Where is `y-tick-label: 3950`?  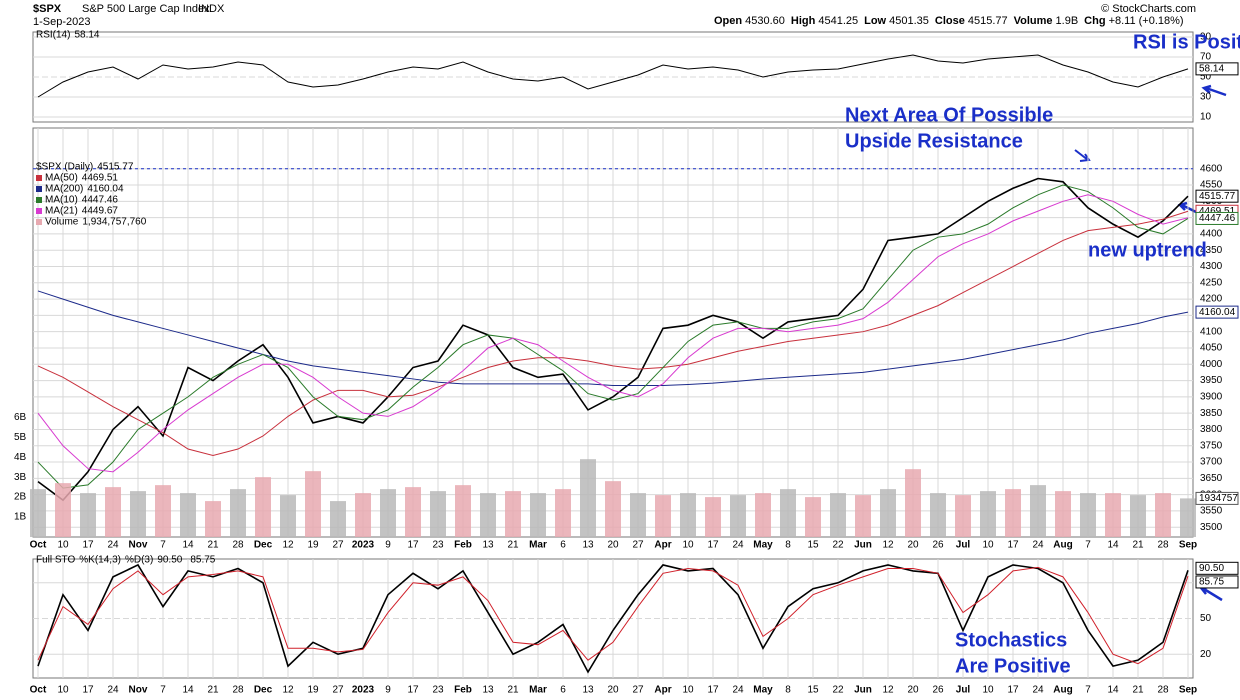 y-tick-label: 3950 is located at coordinates (1211, 380).